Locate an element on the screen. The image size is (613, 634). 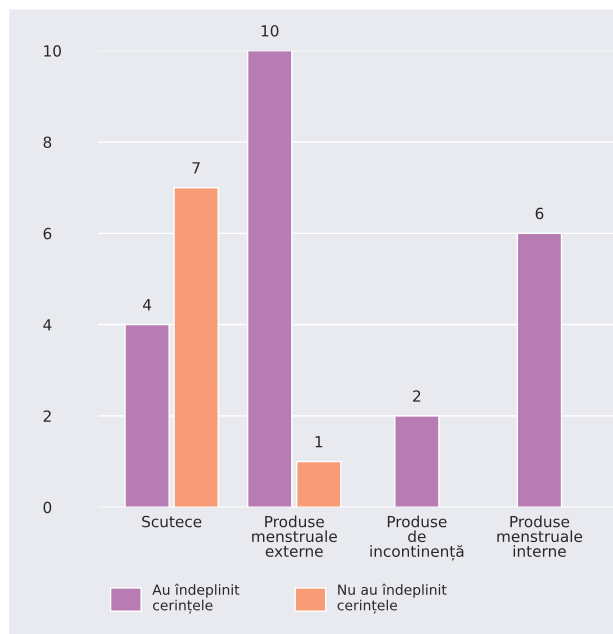
y-tick-label: 10 is located at coordinates (52, 51).